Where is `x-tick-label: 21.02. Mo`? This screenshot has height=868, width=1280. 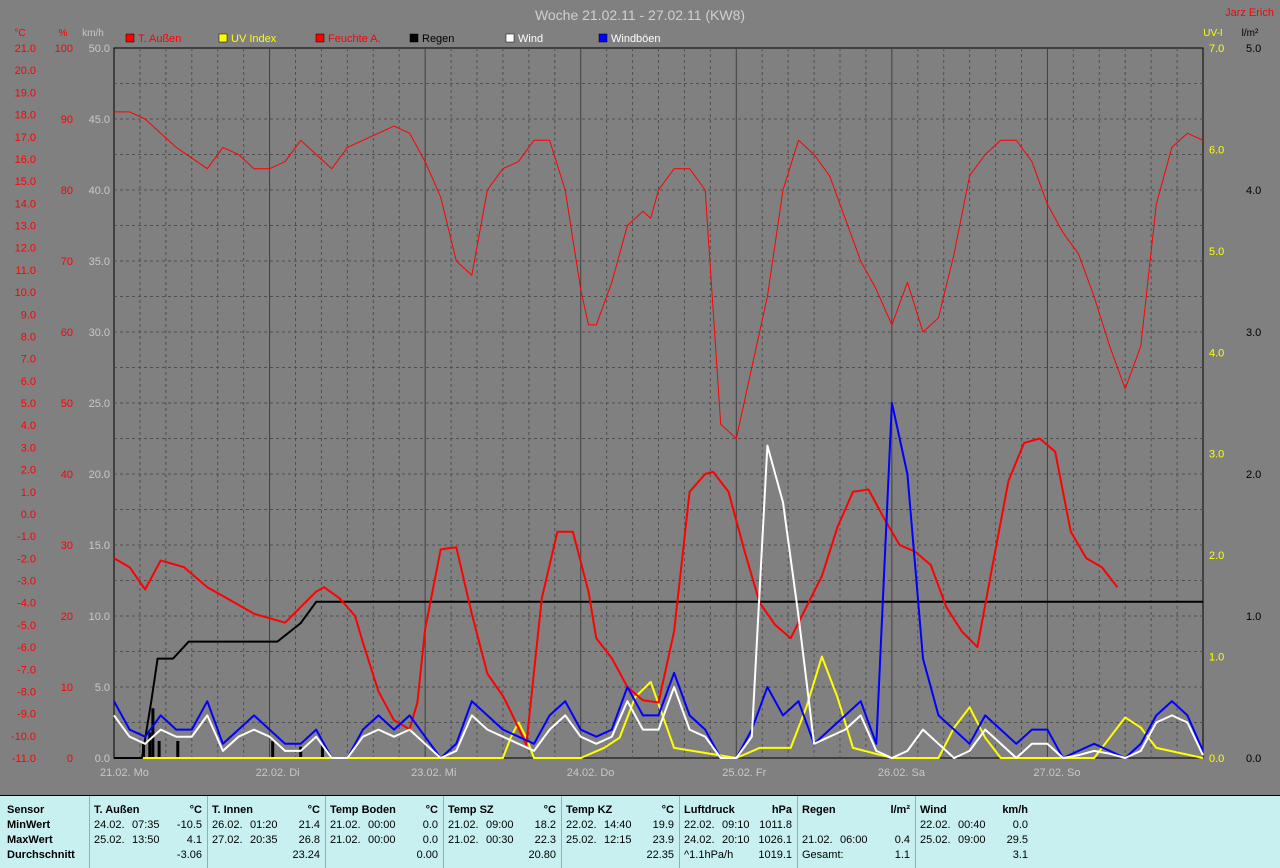
x-tick-label: 21.02. Mo is located at coordinates (124, 773).